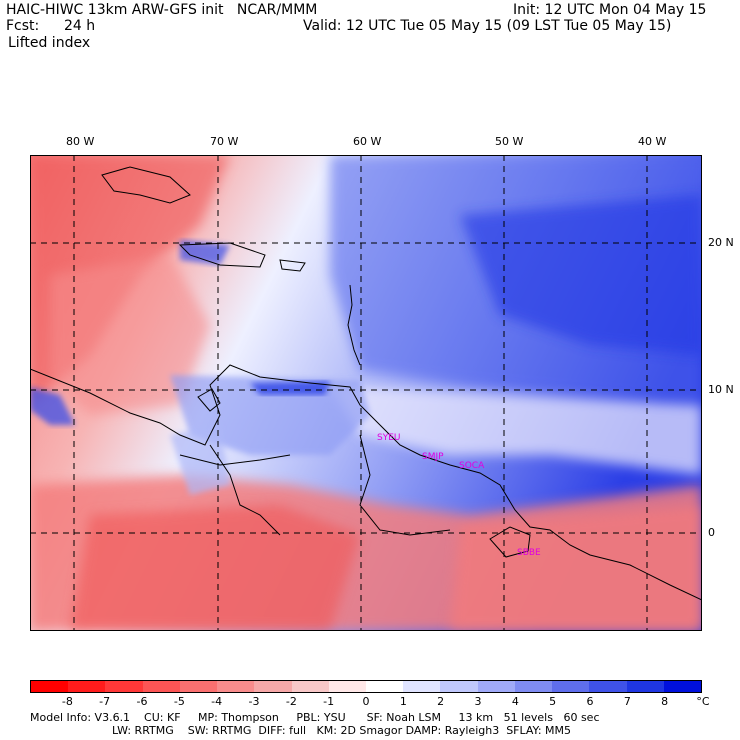 Image resolution: width=740 pixels, height=740 pixels. I want to click on forecast-hour: 24 h, so click(80, 26).